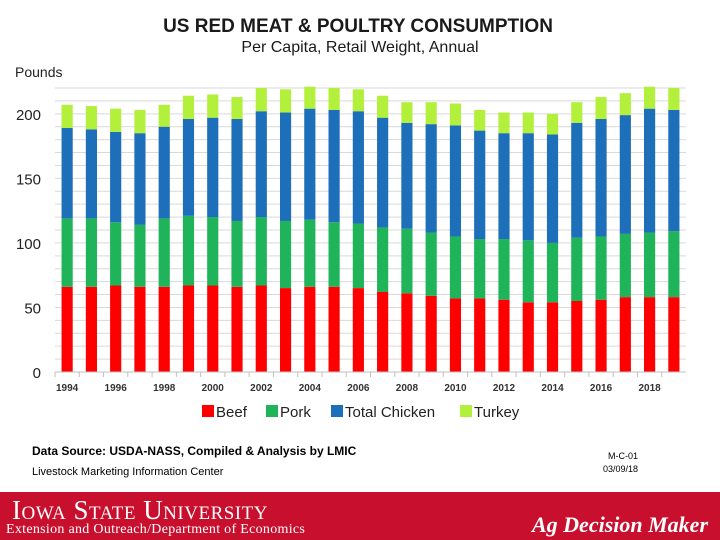  What do you see at coordinates (334, 166) in the screenshot?
I see `bar-total-chicken-2005` at bounding box center [334, 166].